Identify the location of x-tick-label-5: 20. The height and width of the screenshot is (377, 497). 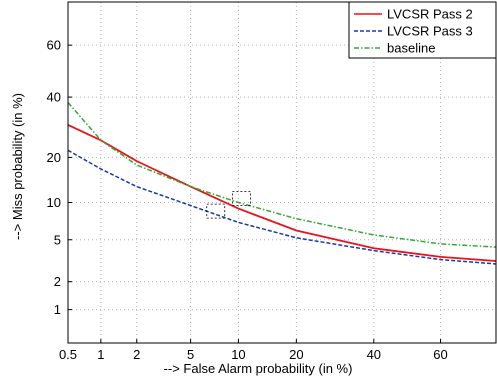
(296, 354).